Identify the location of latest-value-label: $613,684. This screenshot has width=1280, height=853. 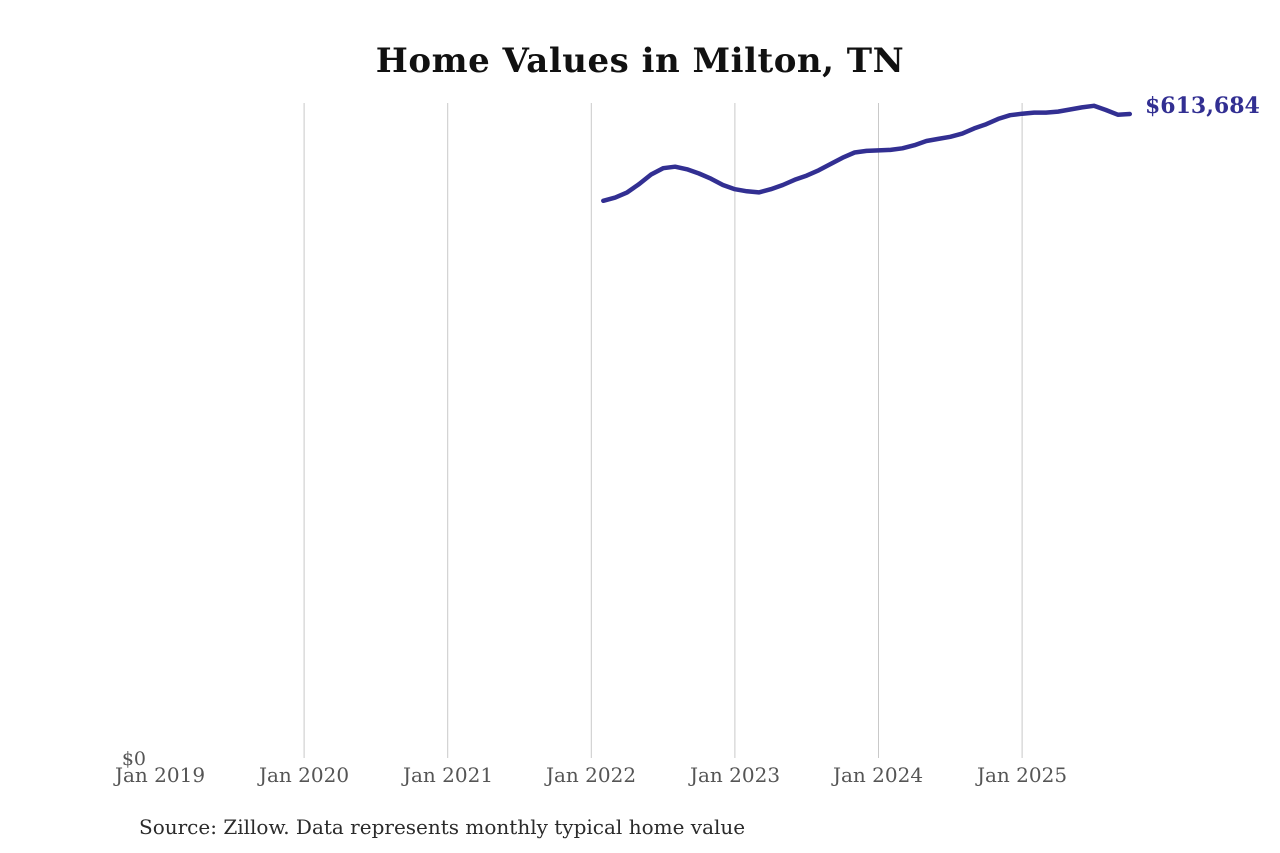
(1202, 106).